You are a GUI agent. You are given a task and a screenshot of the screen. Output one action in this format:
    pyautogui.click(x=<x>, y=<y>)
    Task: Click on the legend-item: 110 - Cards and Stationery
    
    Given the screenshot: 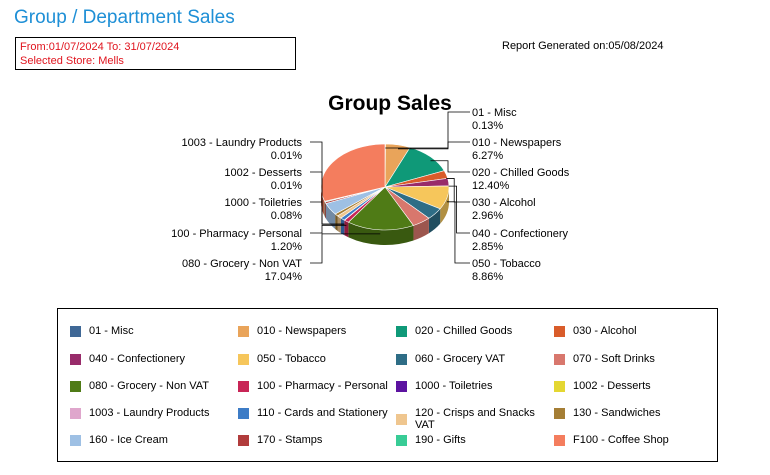 What is the action you would take?
    pyautogui.click(x=317, y=413)
    